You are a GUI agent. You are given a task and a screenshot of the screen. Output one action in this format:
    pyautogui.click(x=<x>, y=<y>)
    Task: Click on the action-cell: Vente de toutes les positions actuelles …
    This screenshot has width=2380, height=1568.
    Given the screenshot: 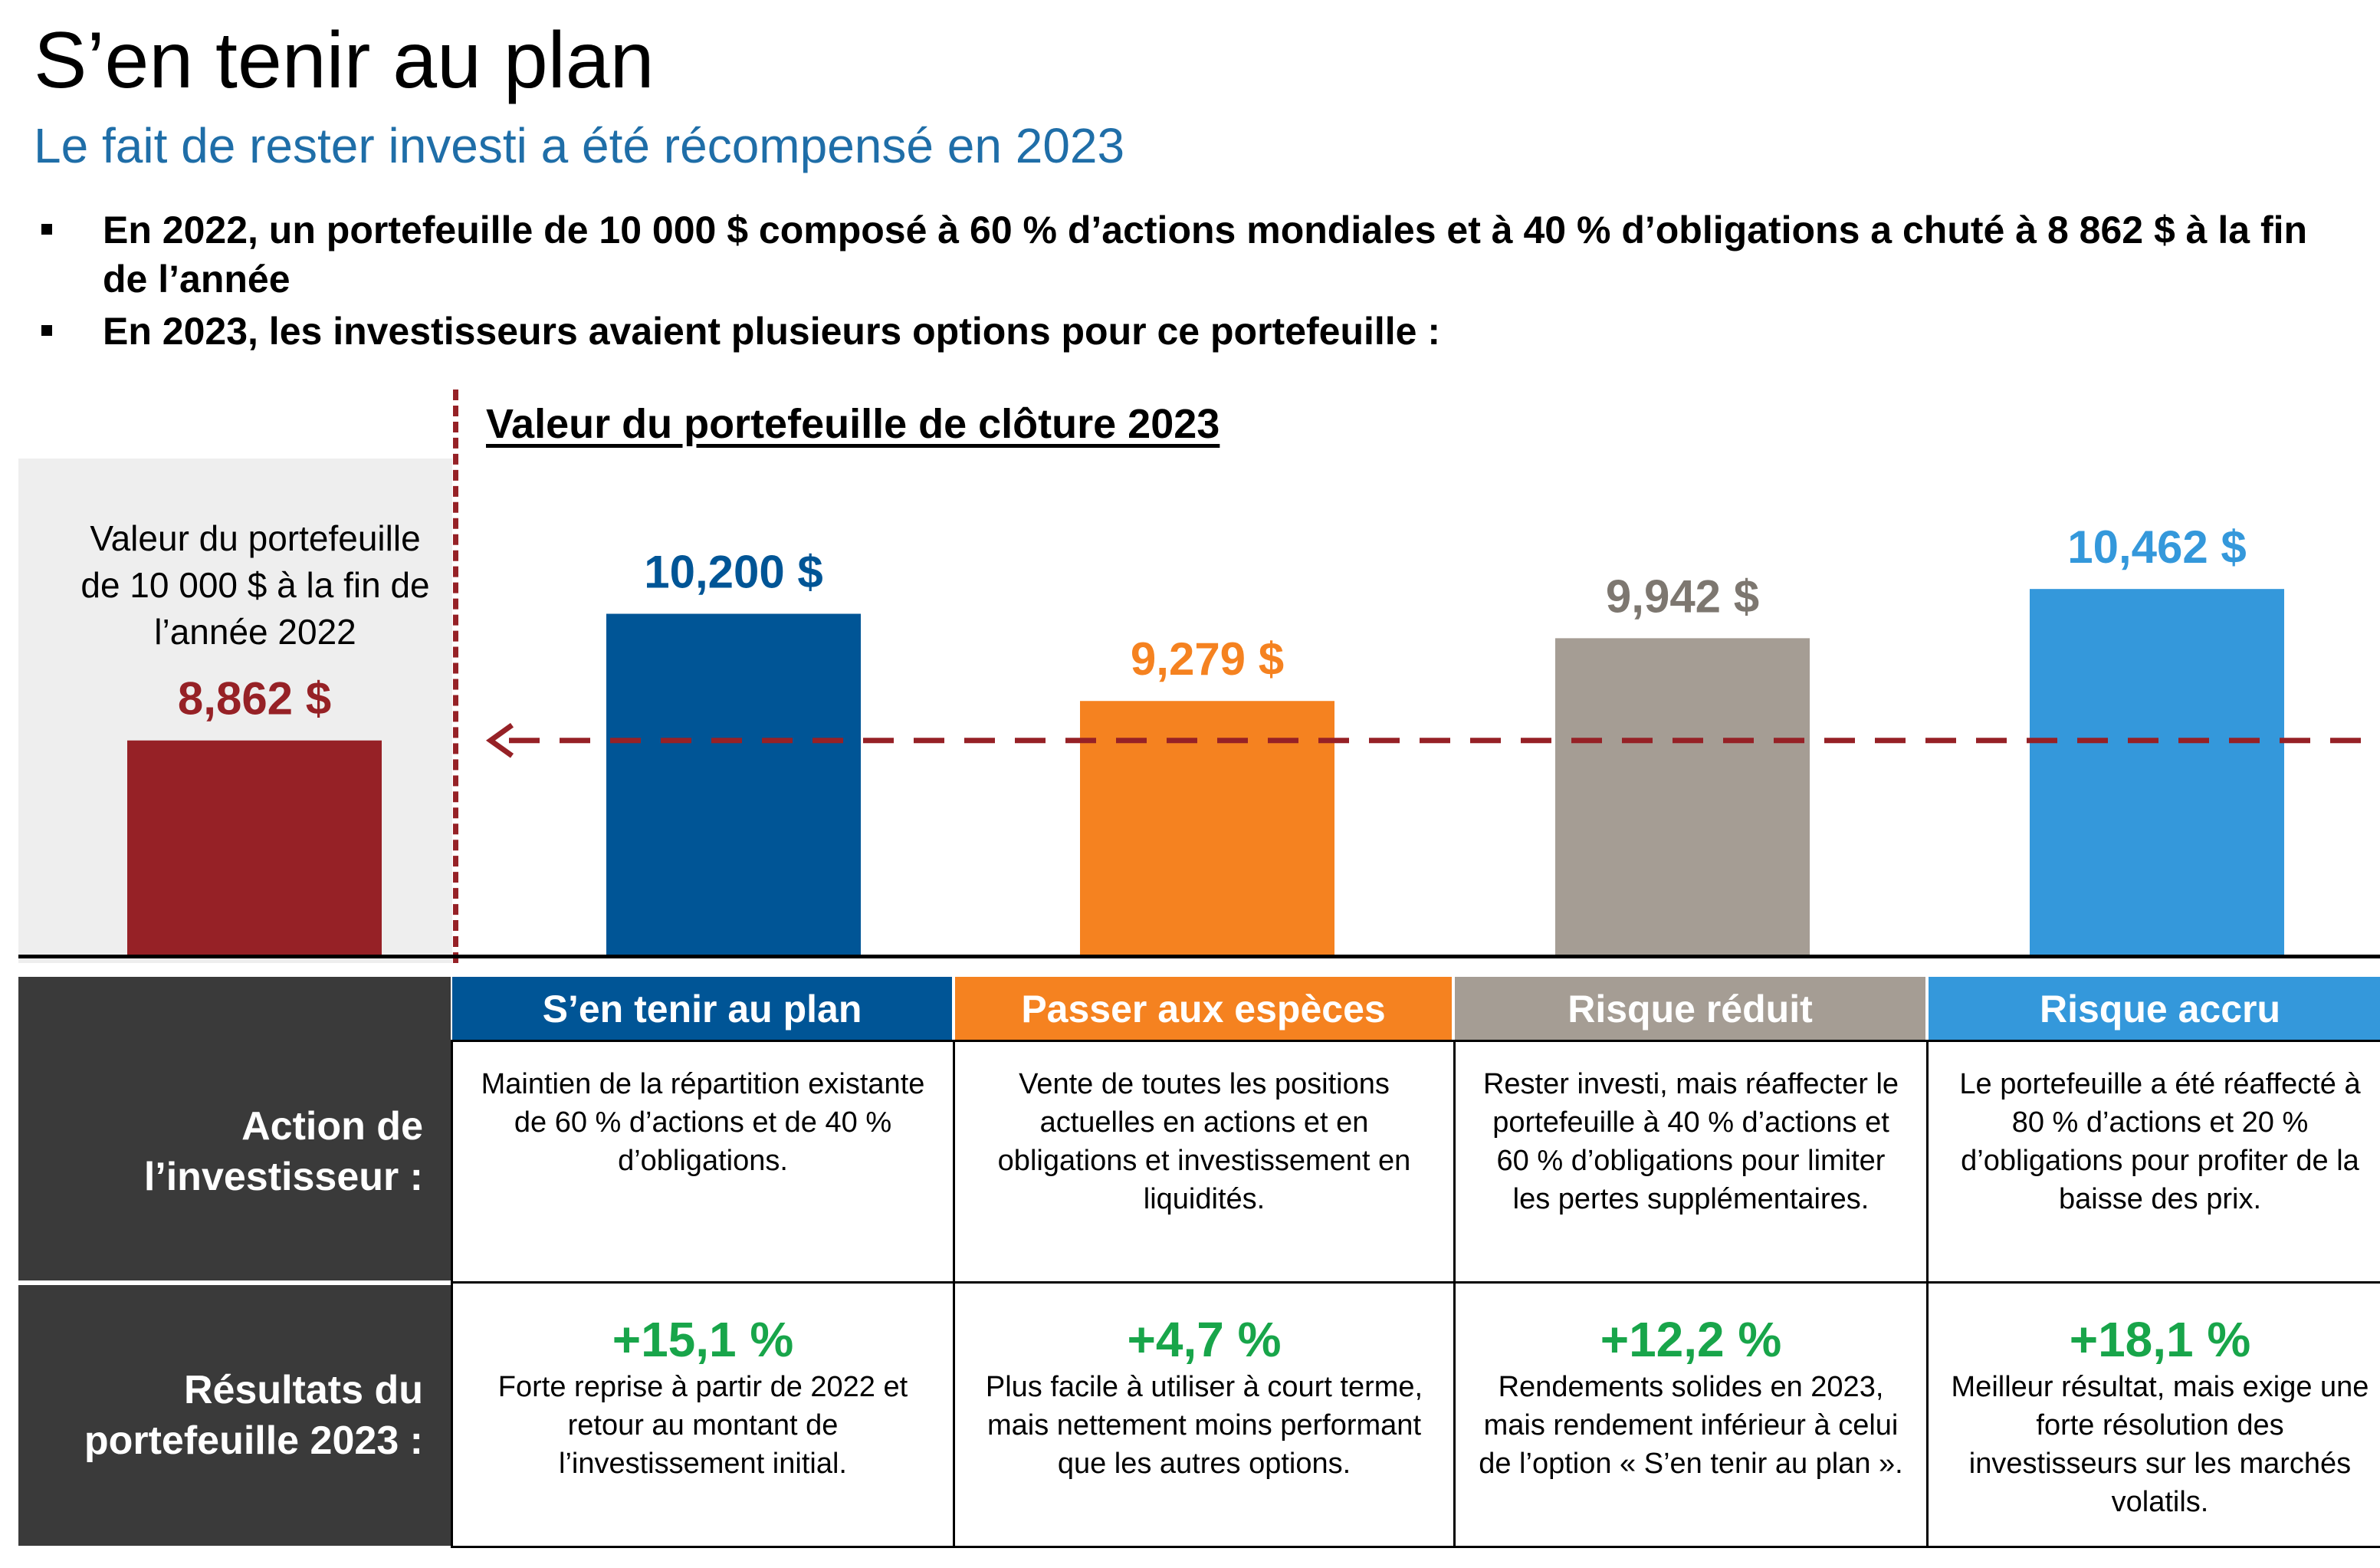 What is the action you would take?
    pyautogui.click(x=1204, y=1162)
    